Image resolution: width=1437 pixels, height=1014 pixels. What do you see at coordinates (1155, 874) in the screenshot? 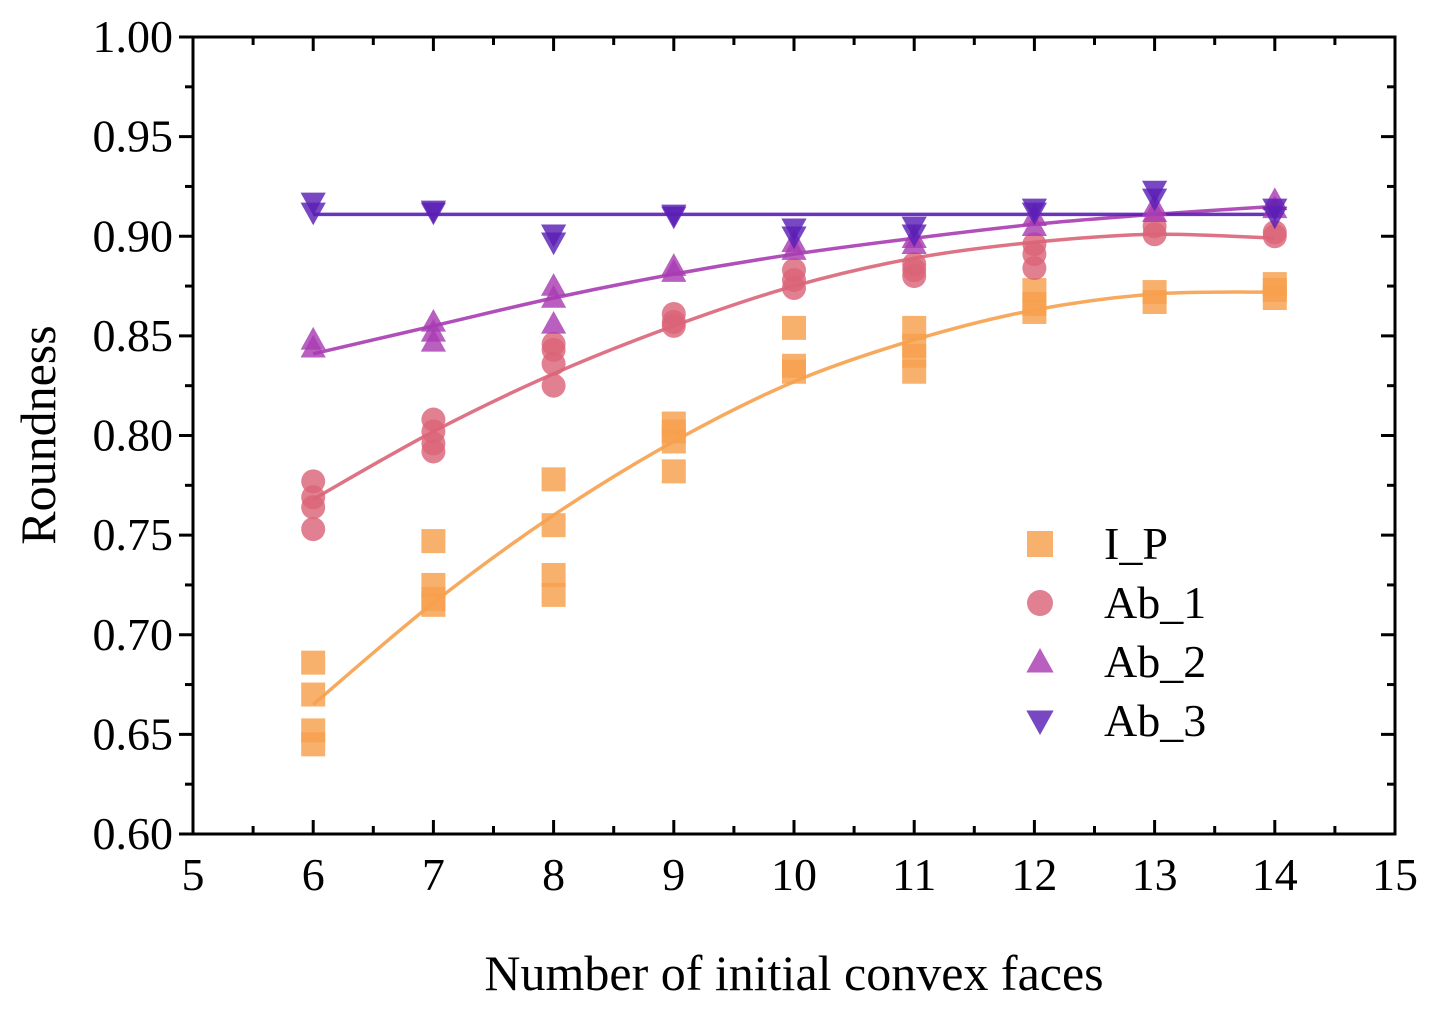
I see `x-tick-label: 13` at bounding box center [1155, 874].